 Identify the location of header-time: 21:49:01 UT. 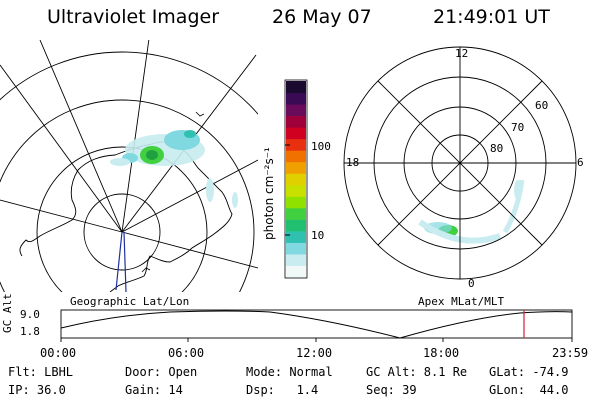
(491, 17).